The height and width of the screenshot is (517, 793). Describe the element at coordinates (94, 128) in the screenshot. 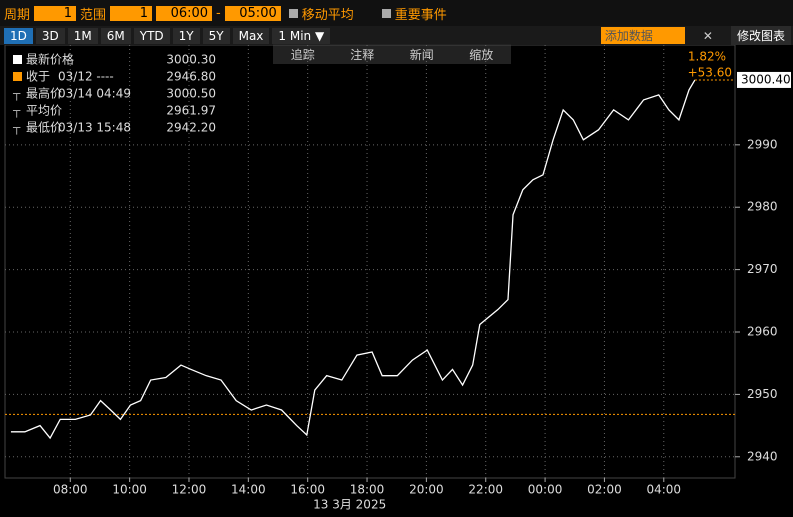

I see `legend-date: 03/13 15:48` at that location.